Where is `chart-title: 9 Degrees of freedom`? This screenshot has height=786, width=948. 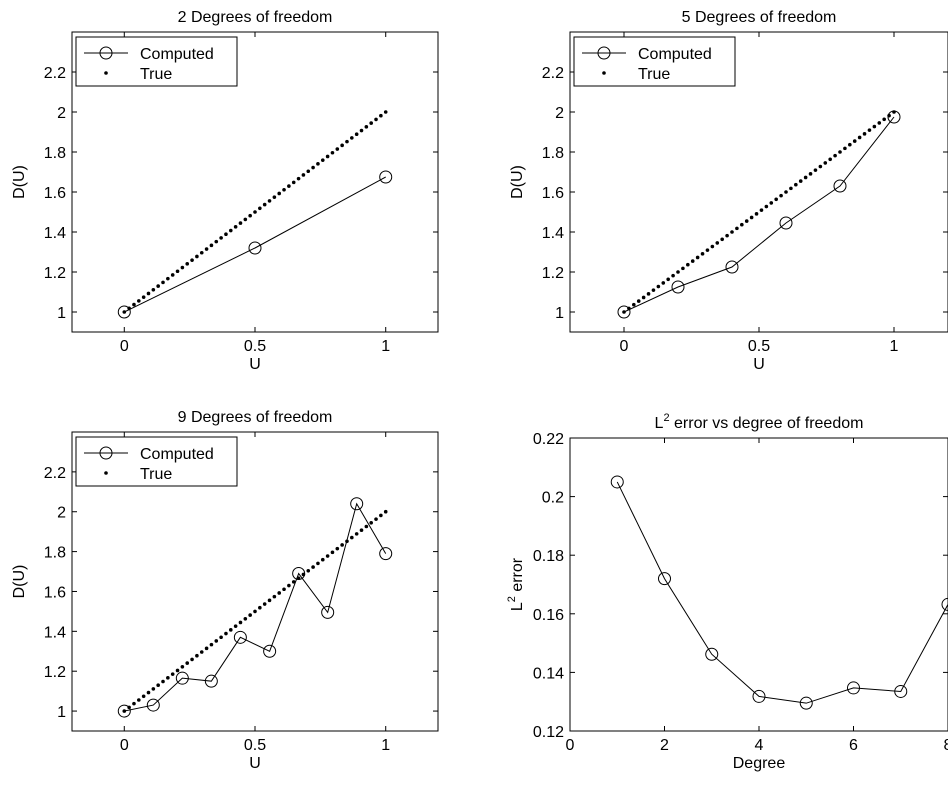 chart-title: 9 Degrees of freedom is located at coordinates (255, 417).